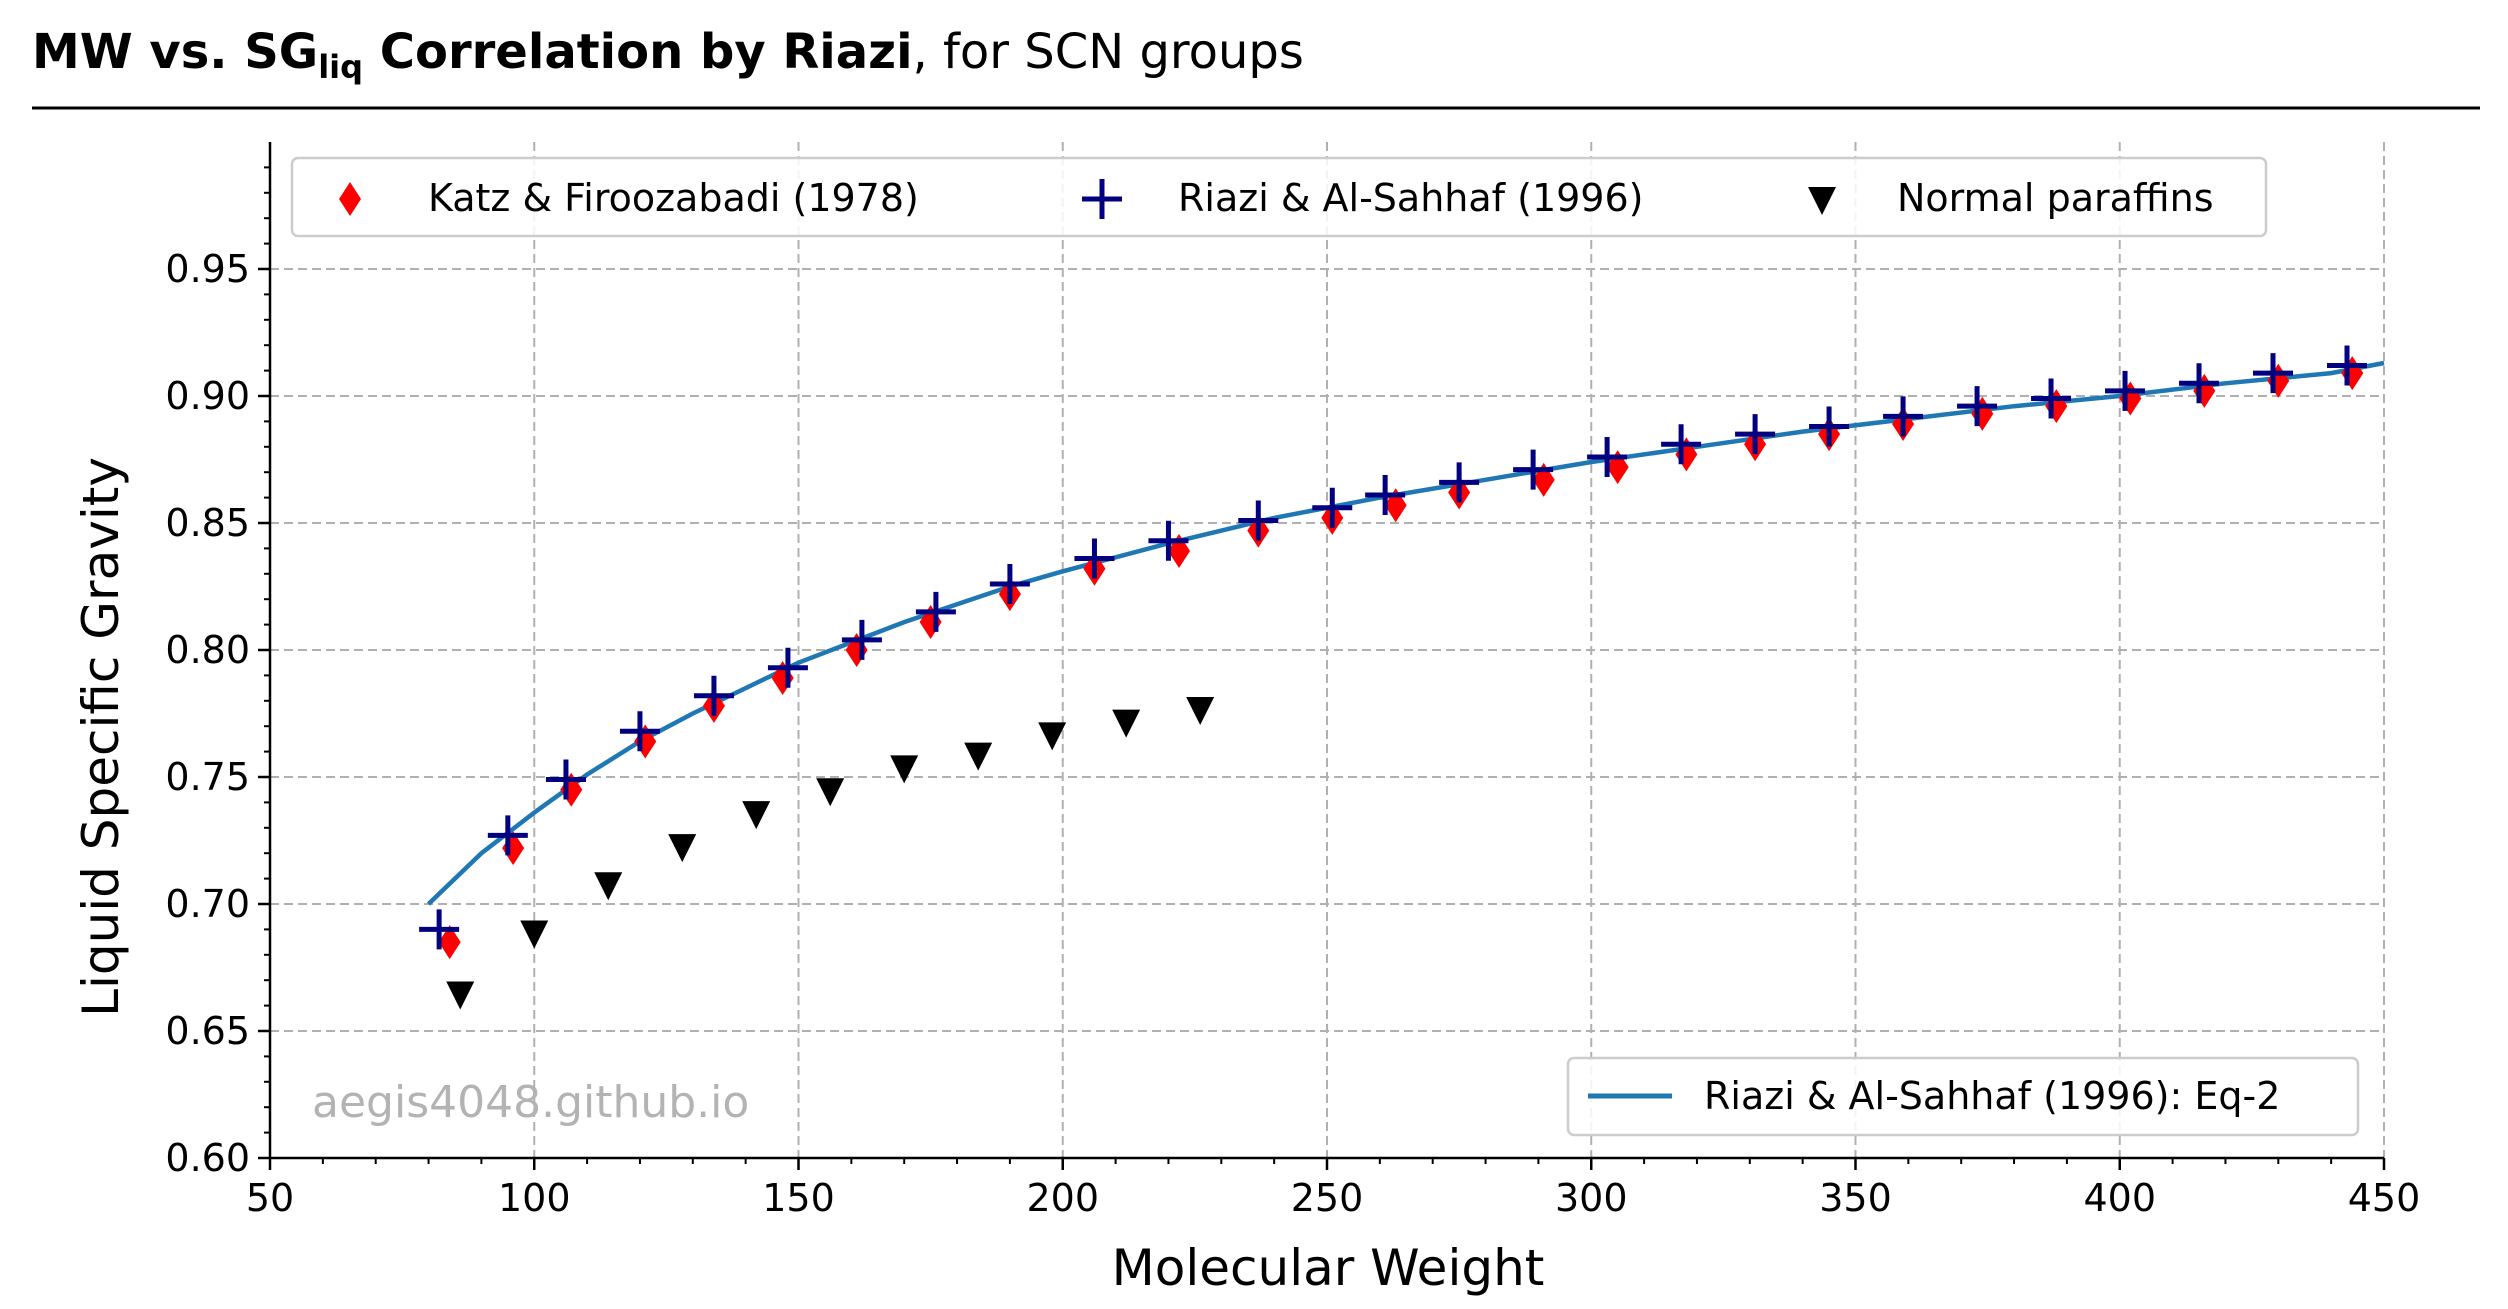 This screenshot has height=1309, width=2508. I want to click on x-axis-label: Molecular Weight, so click(1328, 1268).